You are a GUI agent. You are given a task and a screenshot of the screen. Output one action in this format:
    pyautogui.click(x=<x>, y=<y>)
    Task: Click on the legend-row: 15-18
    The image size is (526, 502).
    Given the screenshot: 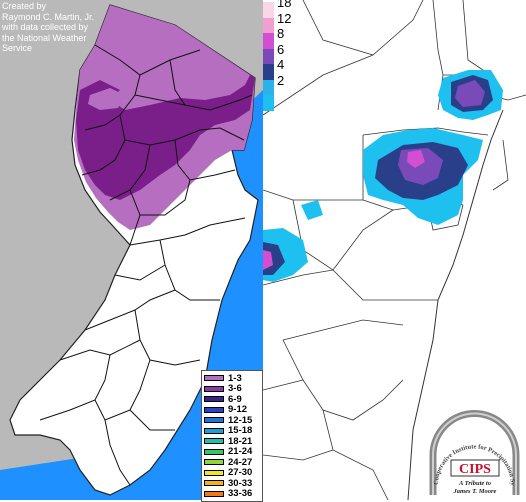 What is the action you would take?
    pyautogui.click(x=233, y=431)
    